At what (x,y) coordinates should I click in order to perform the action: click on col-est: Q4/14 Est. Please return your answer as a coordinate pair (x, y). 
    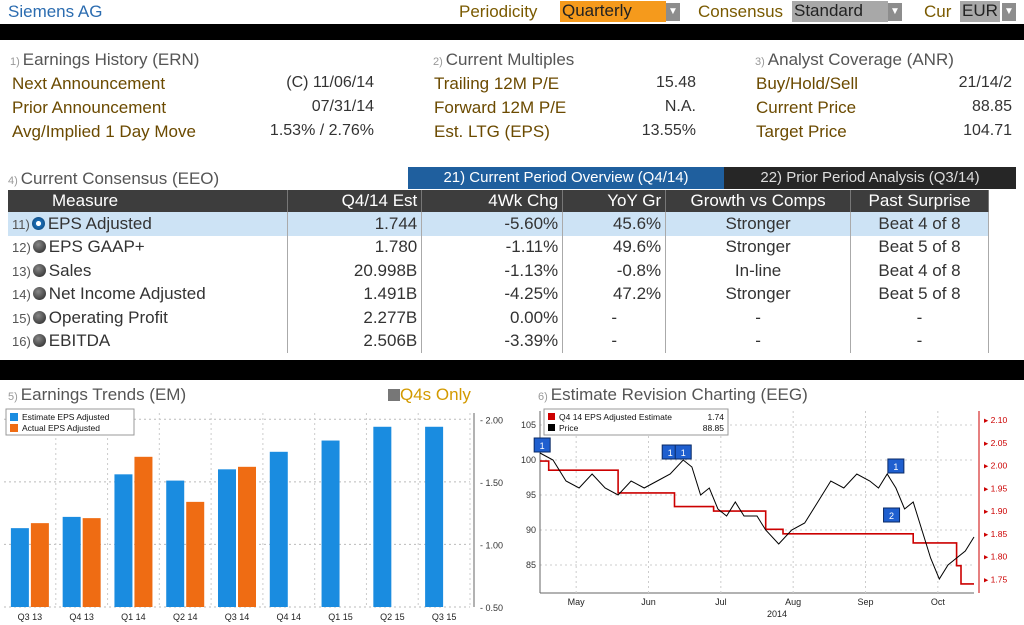
    Looking at the image, I should click on (355, 201).